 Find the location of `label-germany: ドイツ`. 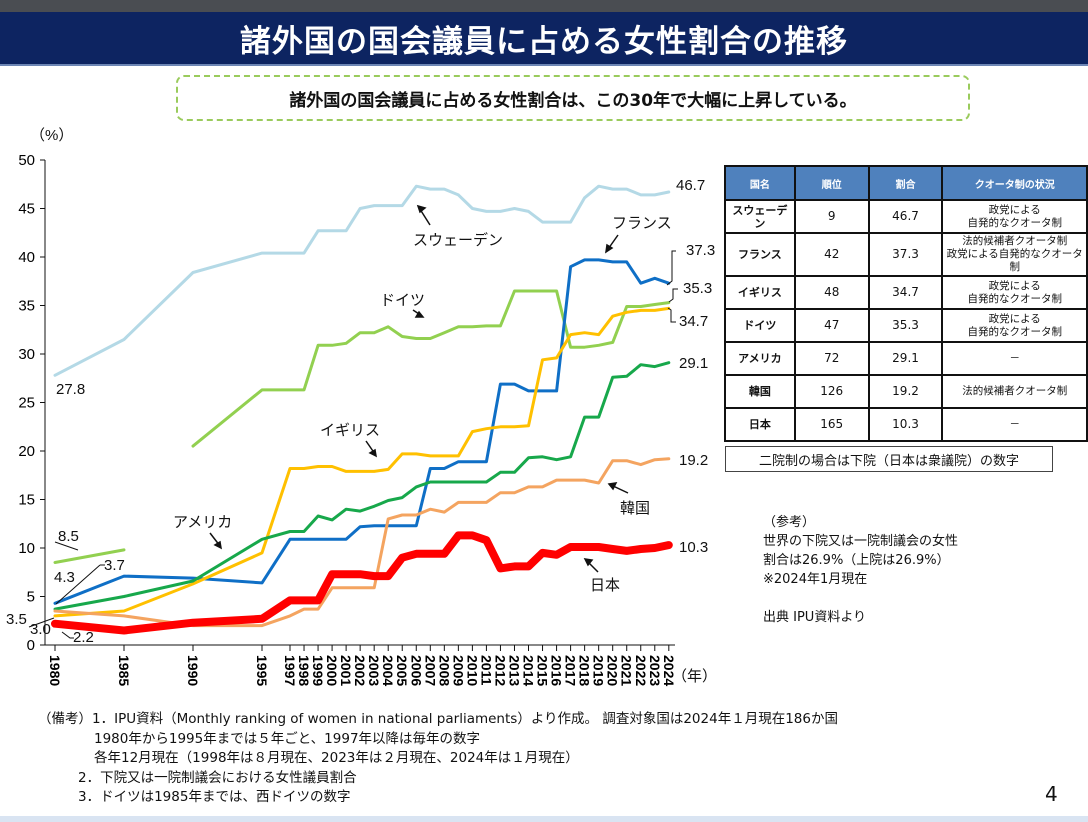

label-germany: ドイツ is located at coordinates (402, 300).